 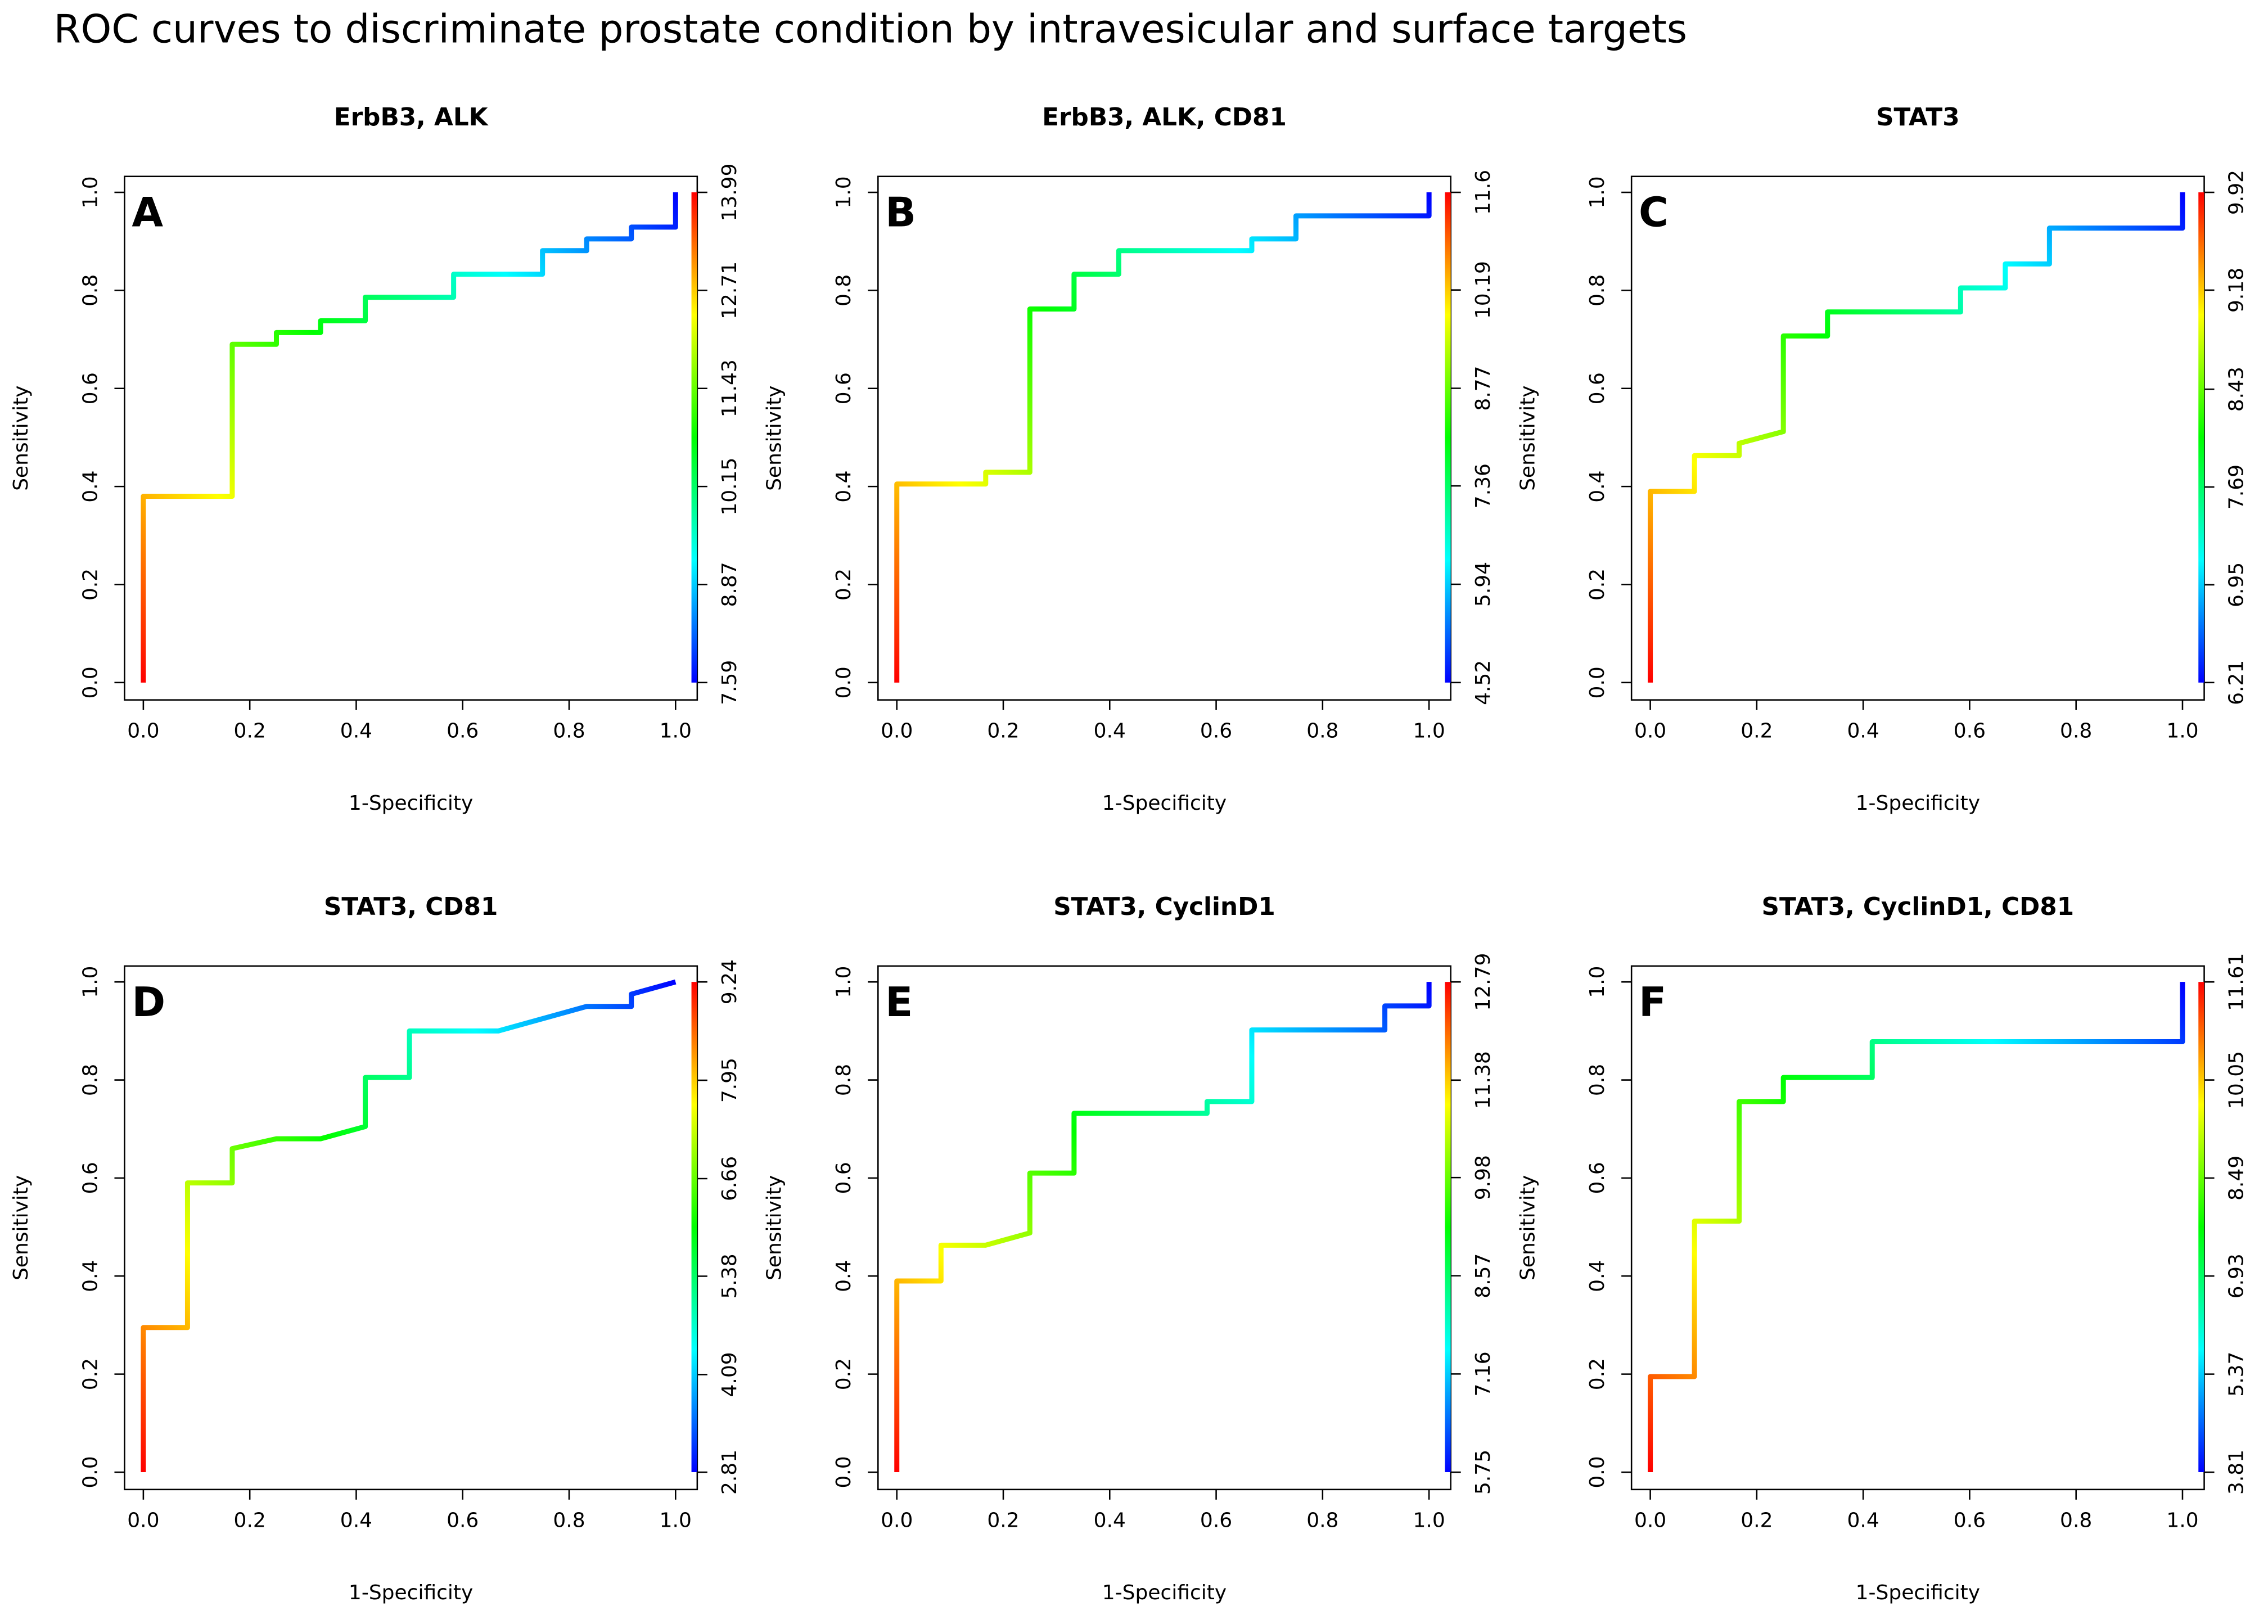 I want to click on y2-tick-label: 7.16, so click(x=1484, y=1373).